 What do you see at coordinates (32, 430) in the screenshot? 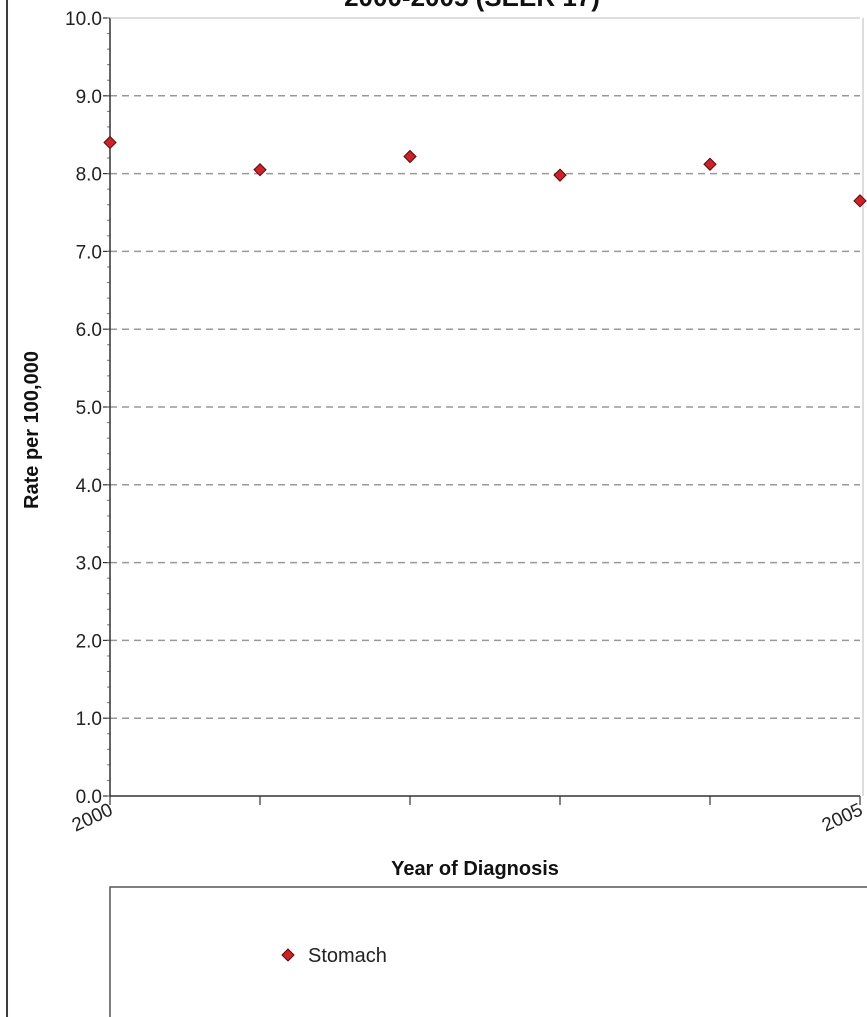
I see `y-axis-label: Rate per 100,000` at bounding box center [32, 430].